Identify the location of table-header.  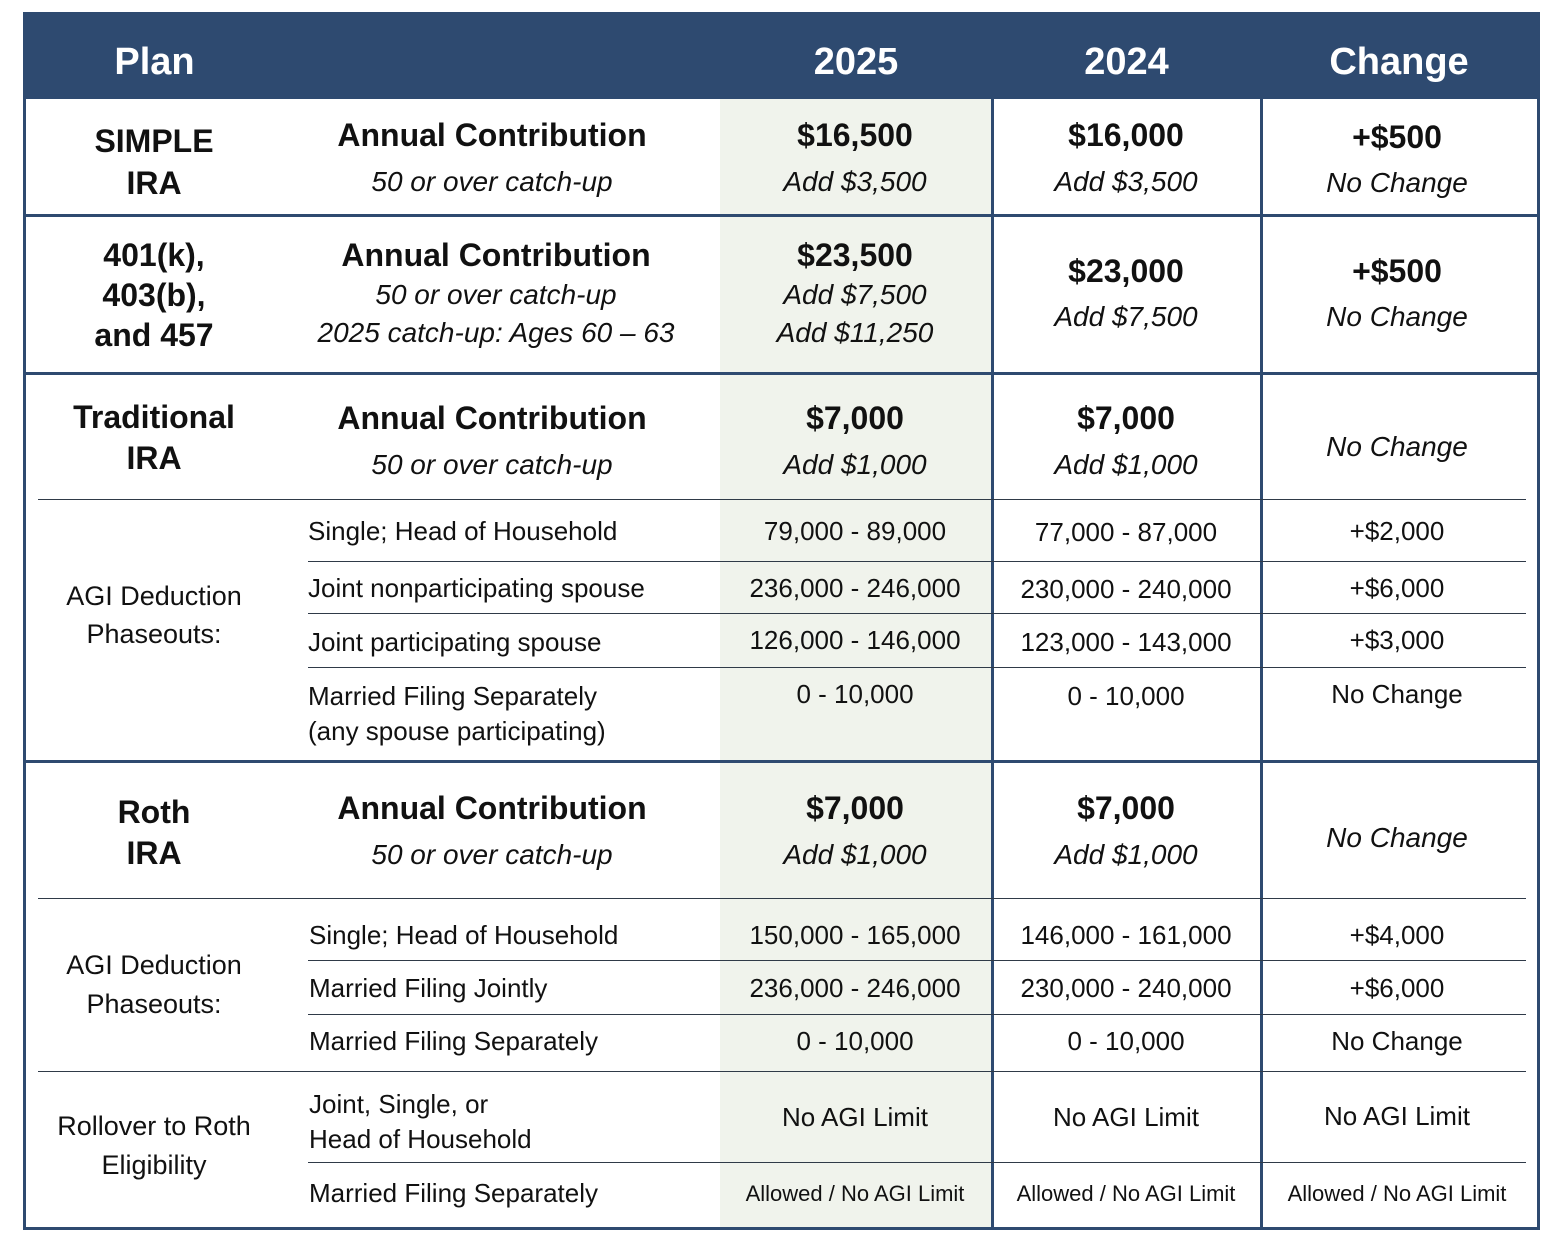
(781, 57).